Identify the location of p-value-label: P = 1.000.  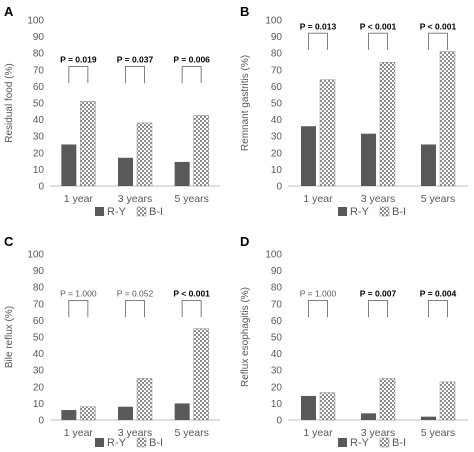
(78, 293).